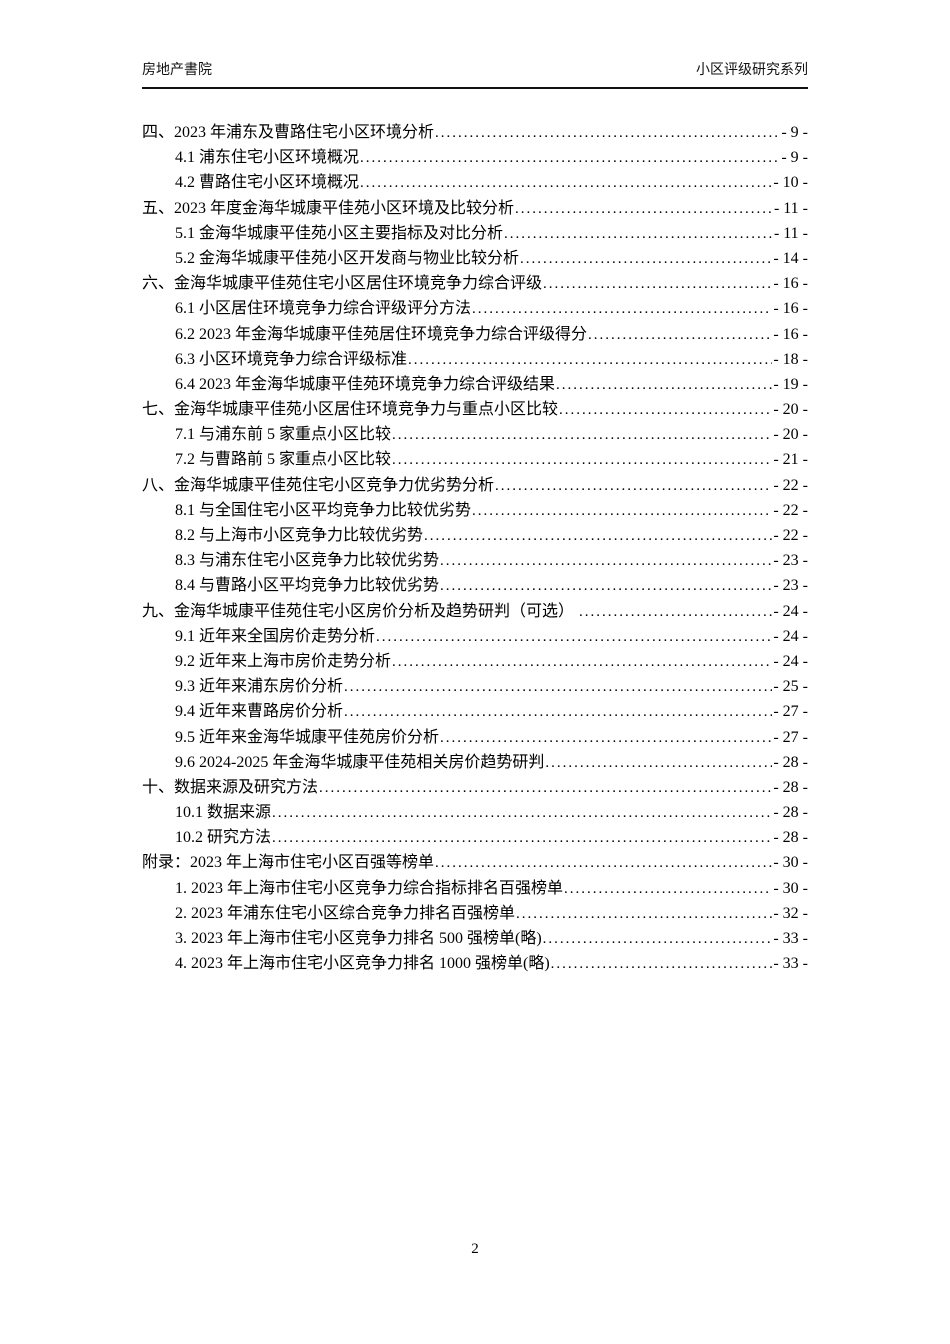  Describe the element at coordinates (475, 44) in the screenshot. I see `page-header: 房地产書院 小区评级研究系列` at that location.